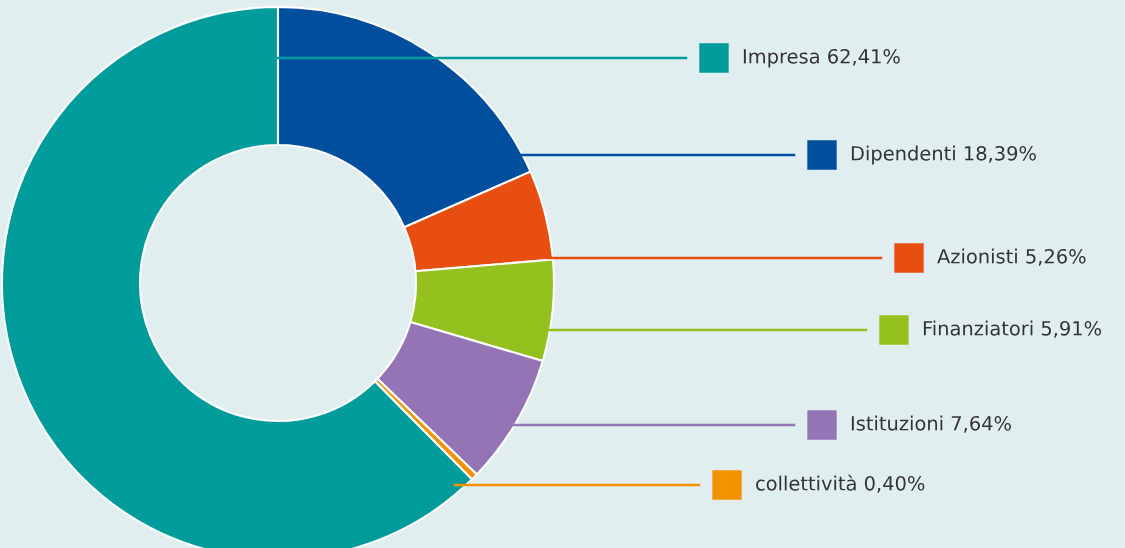 Image resolution: width=1125 pixels, height=548 pixels. What do you see at coordinates (821, 58) in the screenshot?
I see `legend-label: Impresa 62,41%` at bounding box center [821, 58].